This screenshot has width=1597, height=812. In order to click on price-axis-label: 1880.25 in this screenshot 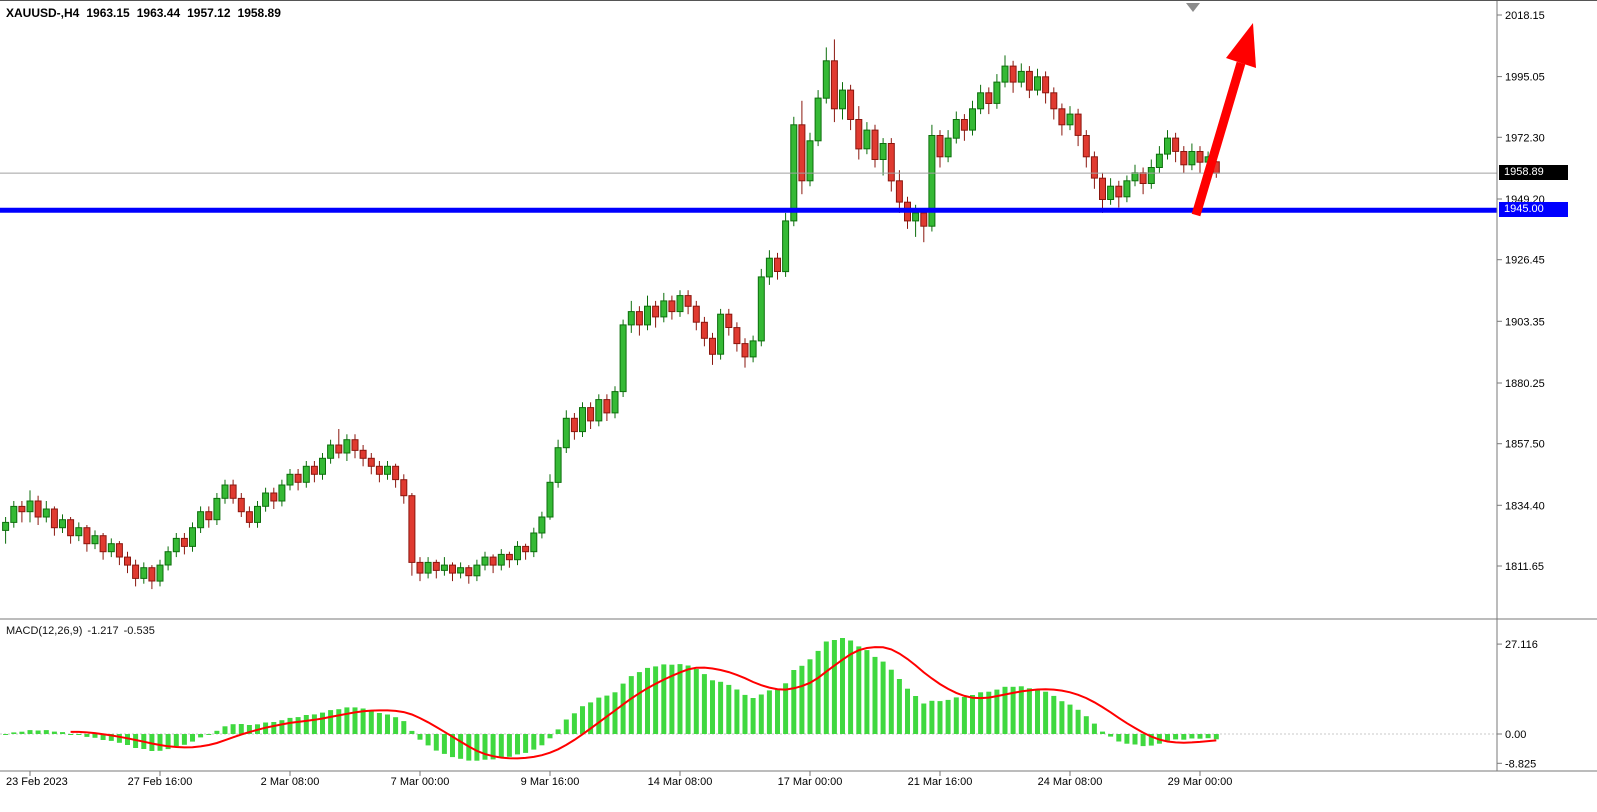, I will do `click(1525, 384)`.